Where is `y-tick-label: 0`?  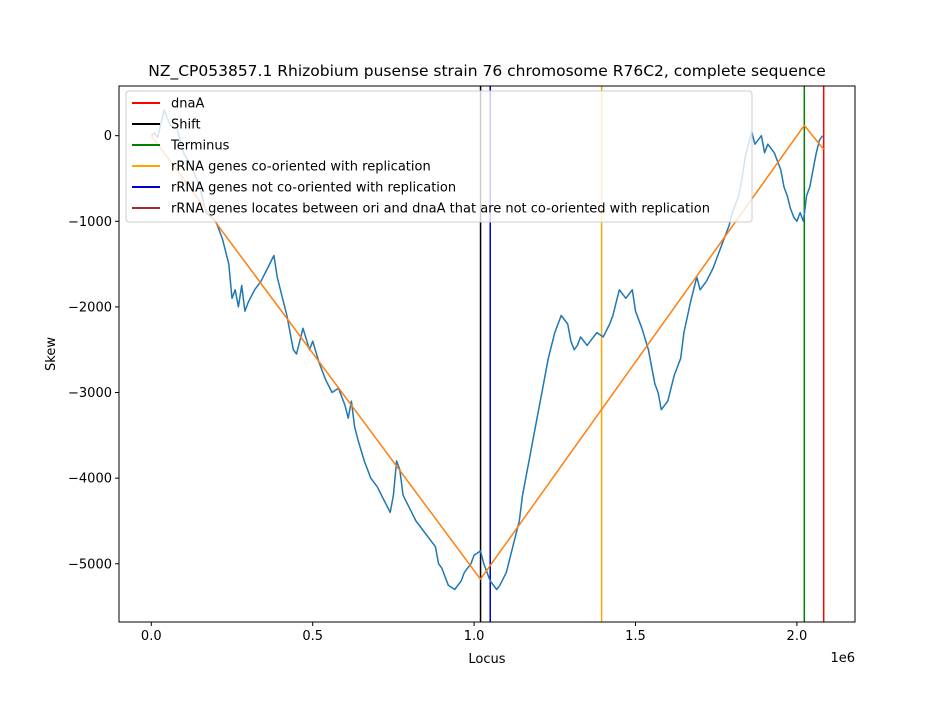 y-tick-label: 0 is located at coordinates (108, 136).